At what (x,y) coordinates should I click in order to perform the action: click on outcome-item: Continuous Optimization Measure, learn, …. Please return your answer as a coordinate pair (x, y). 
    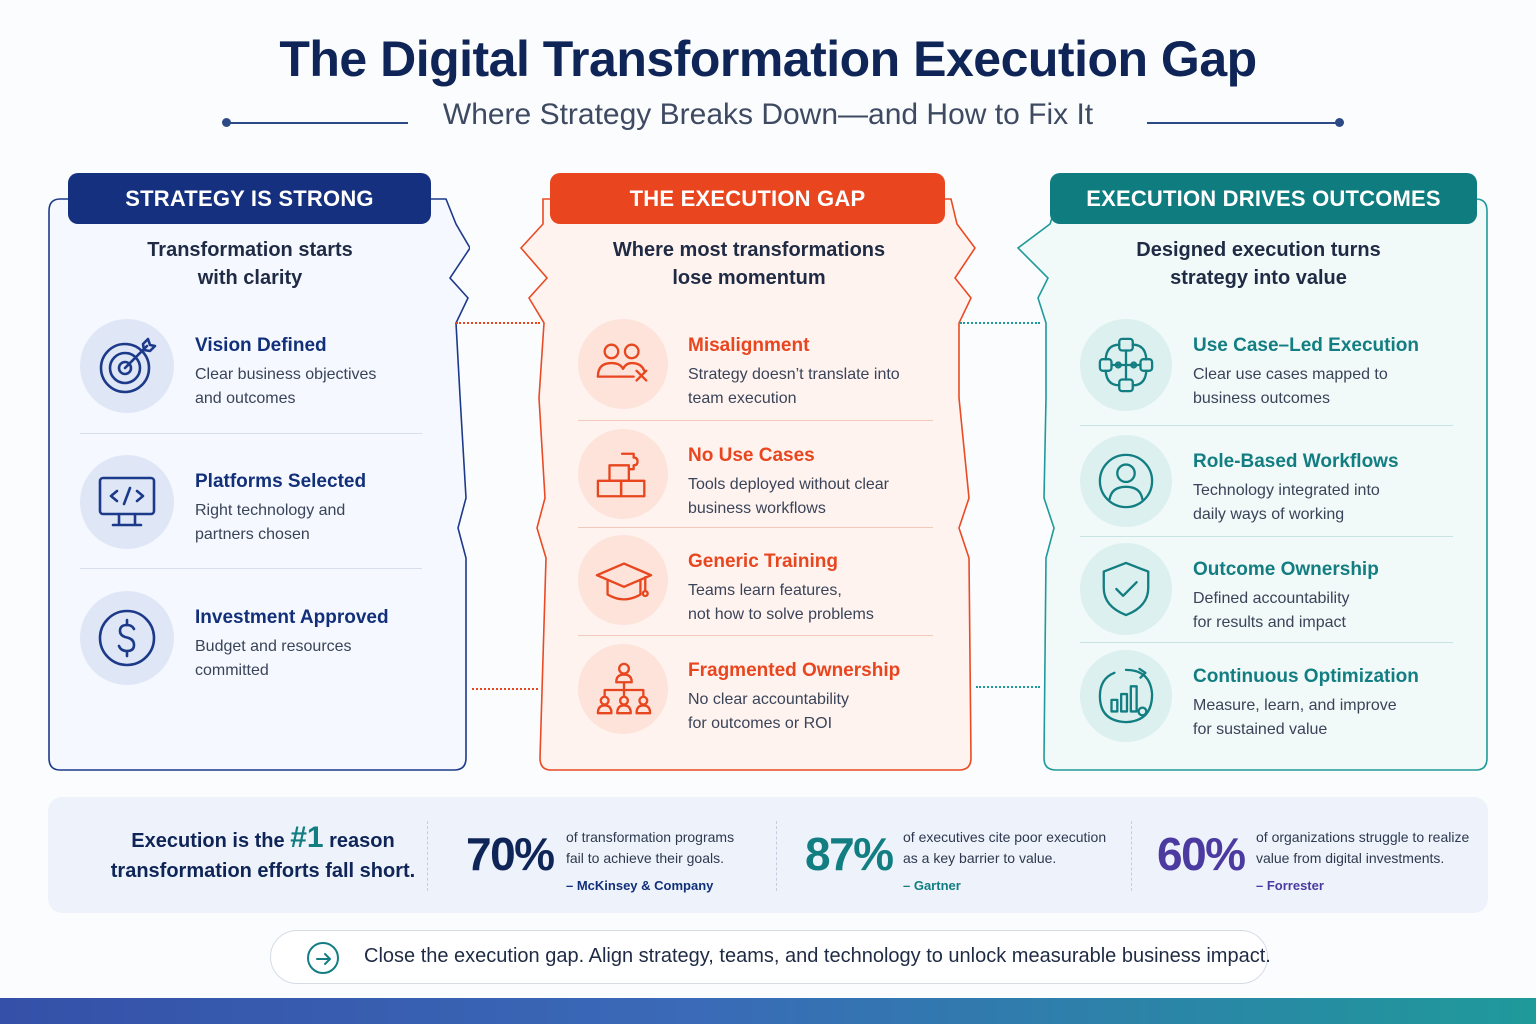
    Looking at the image, I should click on (1280, 700).